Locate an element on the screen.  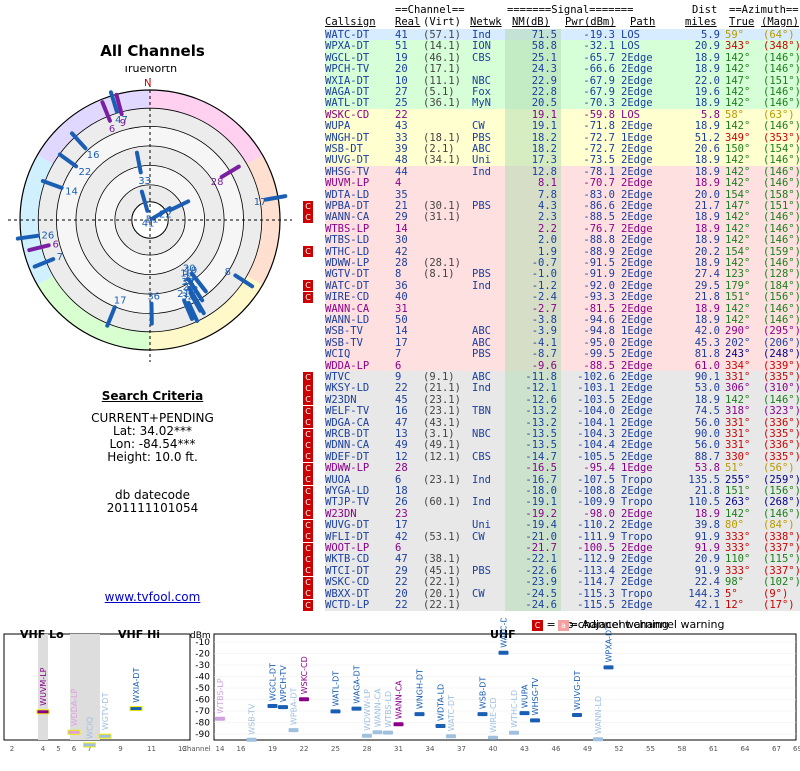
pwr-cell: -92.0 is located at coordinates (590, 286).